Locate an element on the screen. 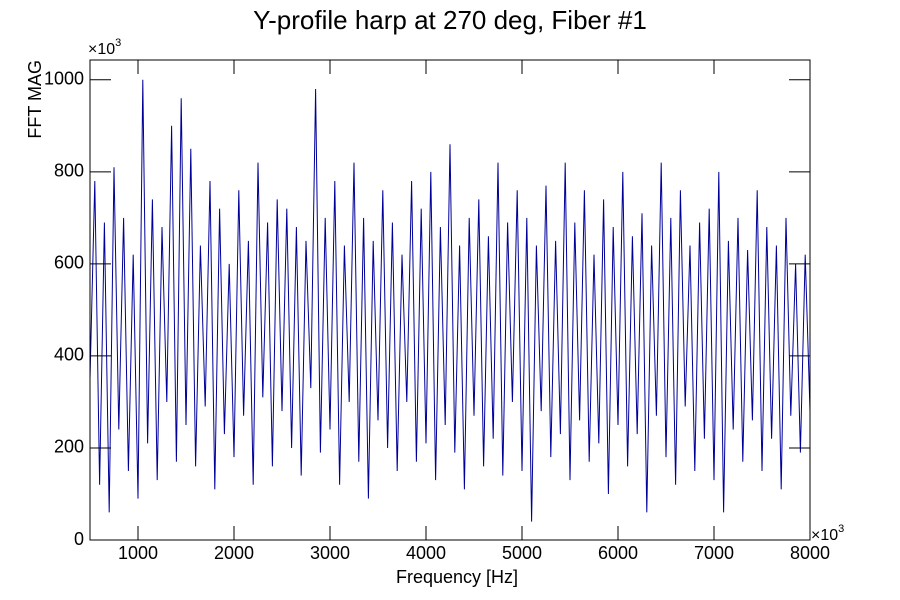 This screenshot has height=600, width=900. y-multiplier-base: ×10 is located at coordinates (101, 49).